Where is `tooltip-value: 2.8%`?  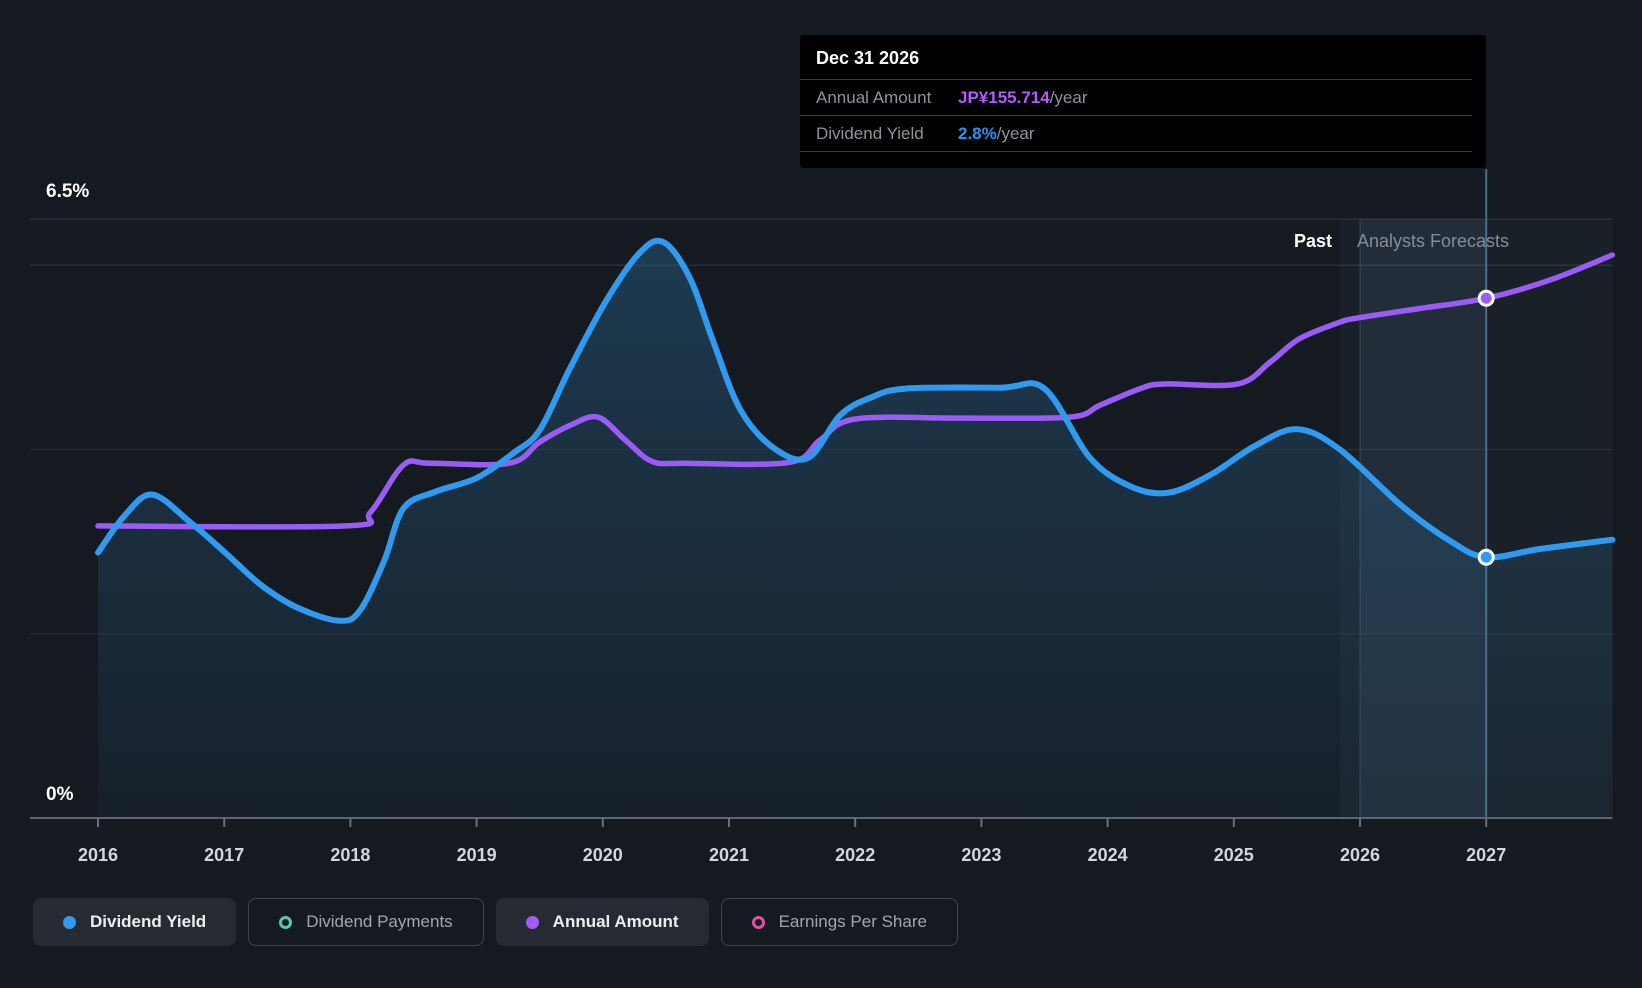 tooltip-value: 2.8% is located at coordinates (977, 133).